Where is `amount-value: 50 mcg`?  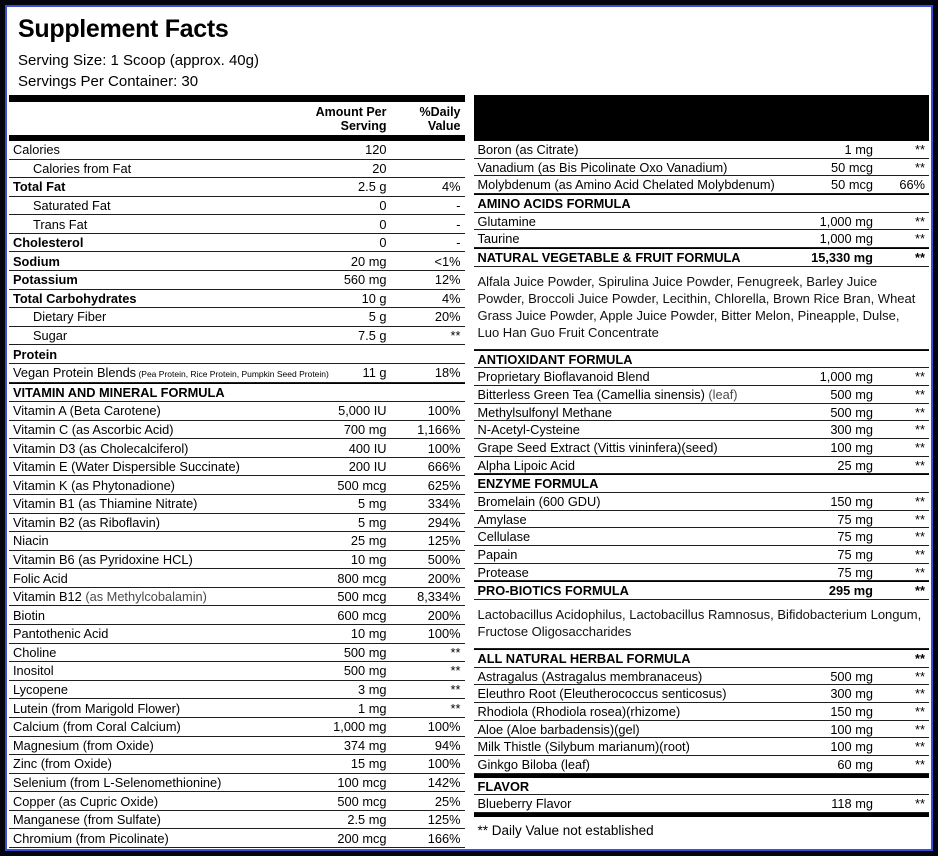 amount-value: 50 mcg is located at coordinates (852, 167).